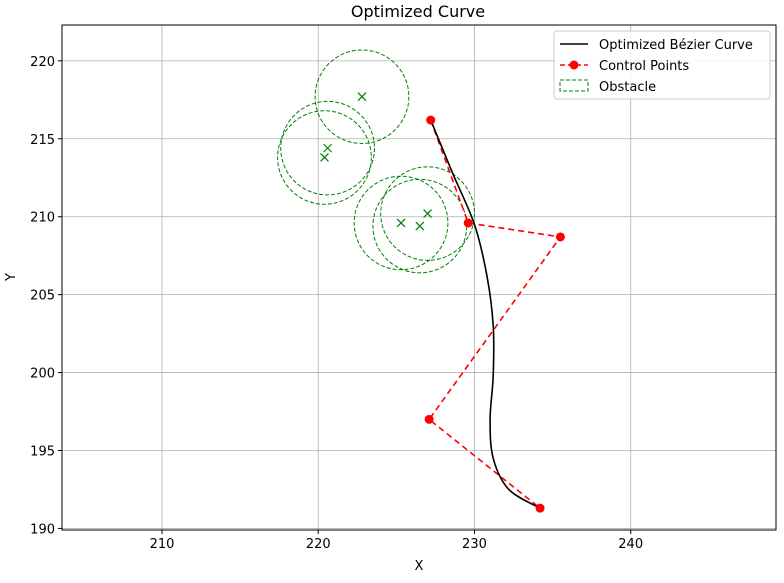 The width and height of the screenshot is (784, 583). Describe the element at coordinates (42, 218) in the screenshot. I see `y-tick-label: 210` at that location.